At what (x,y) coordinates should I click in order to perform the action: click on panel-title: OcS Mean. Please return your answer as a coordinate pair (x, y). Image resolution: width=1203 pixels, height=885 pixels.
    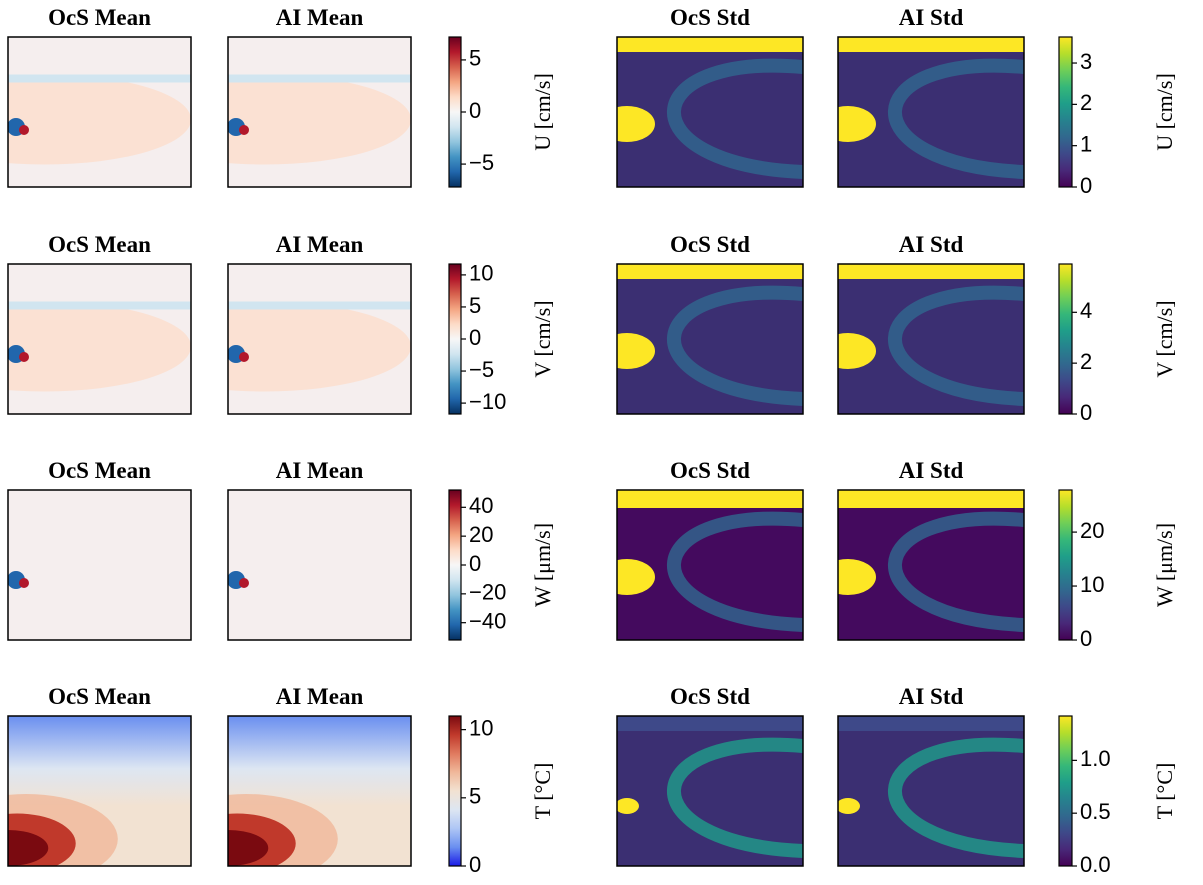
    Looking at the image, I should click on (99, 696).